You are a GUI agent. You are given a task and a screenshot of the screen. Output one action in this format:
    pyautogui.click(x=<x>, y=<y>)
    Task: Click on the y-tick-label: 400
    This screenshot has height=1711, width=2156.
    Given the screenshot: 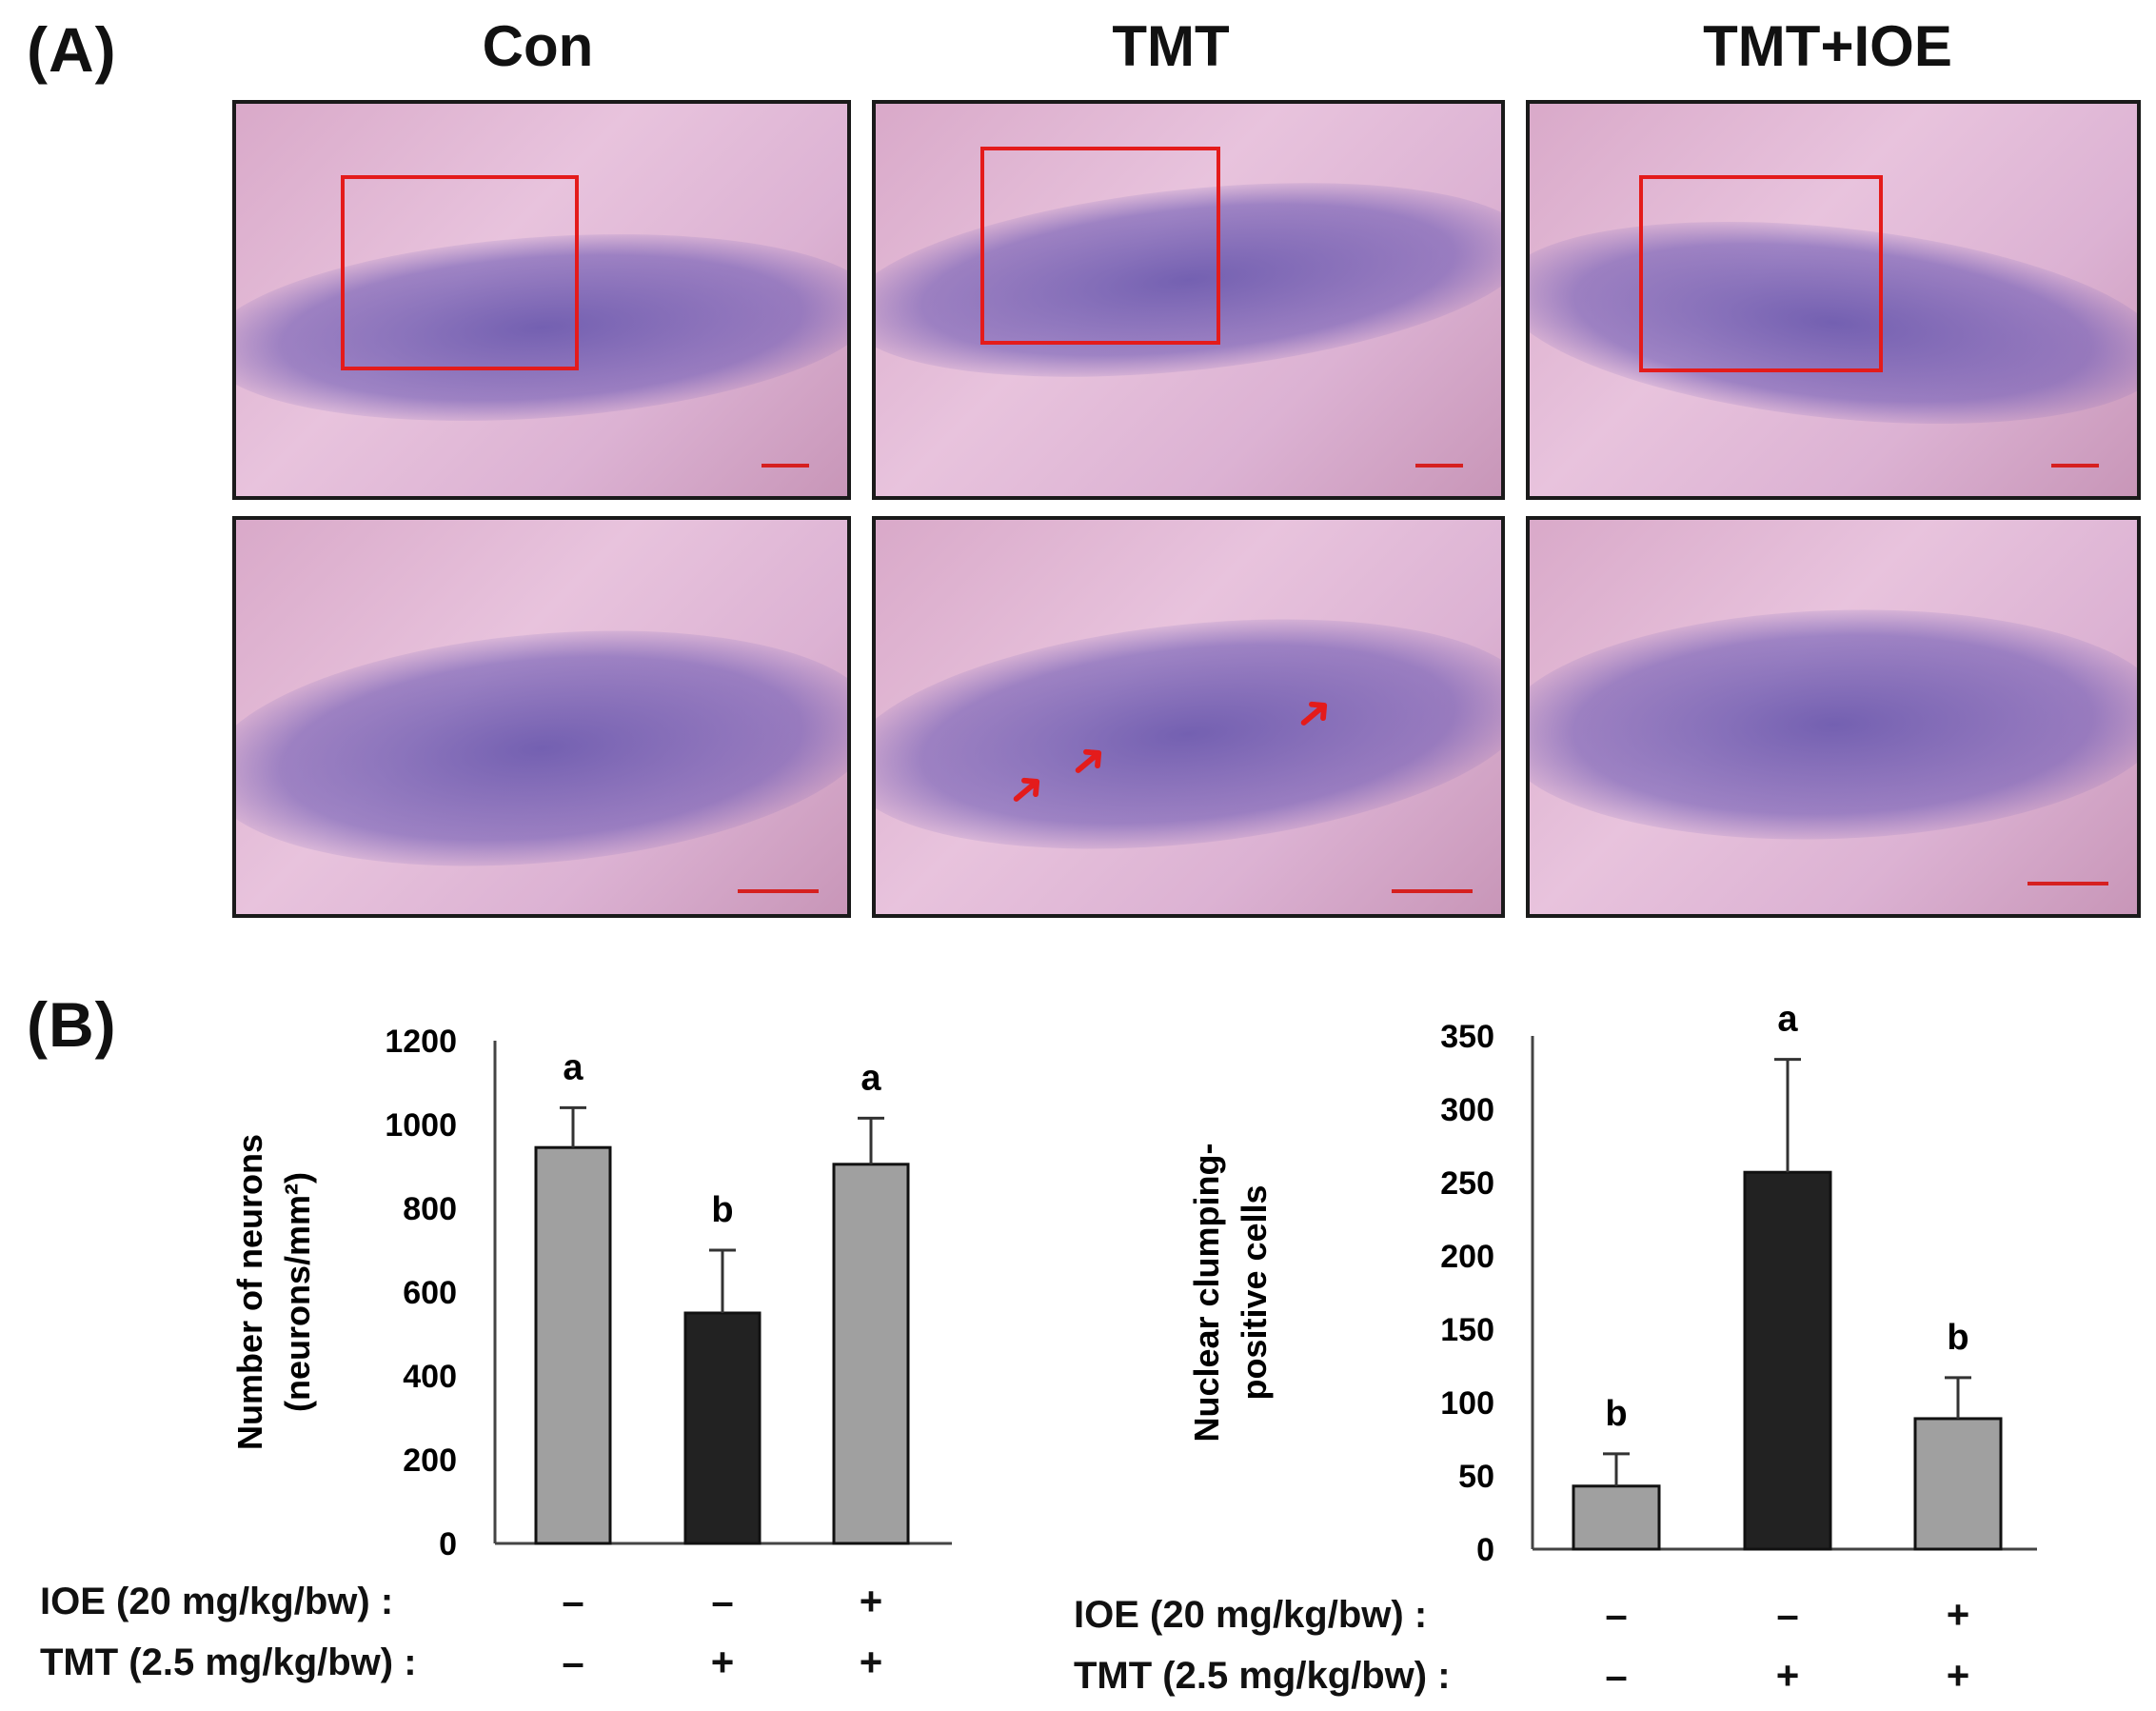 What is the action you would take?
    pyautogui.click(x=430, y=1377)
    